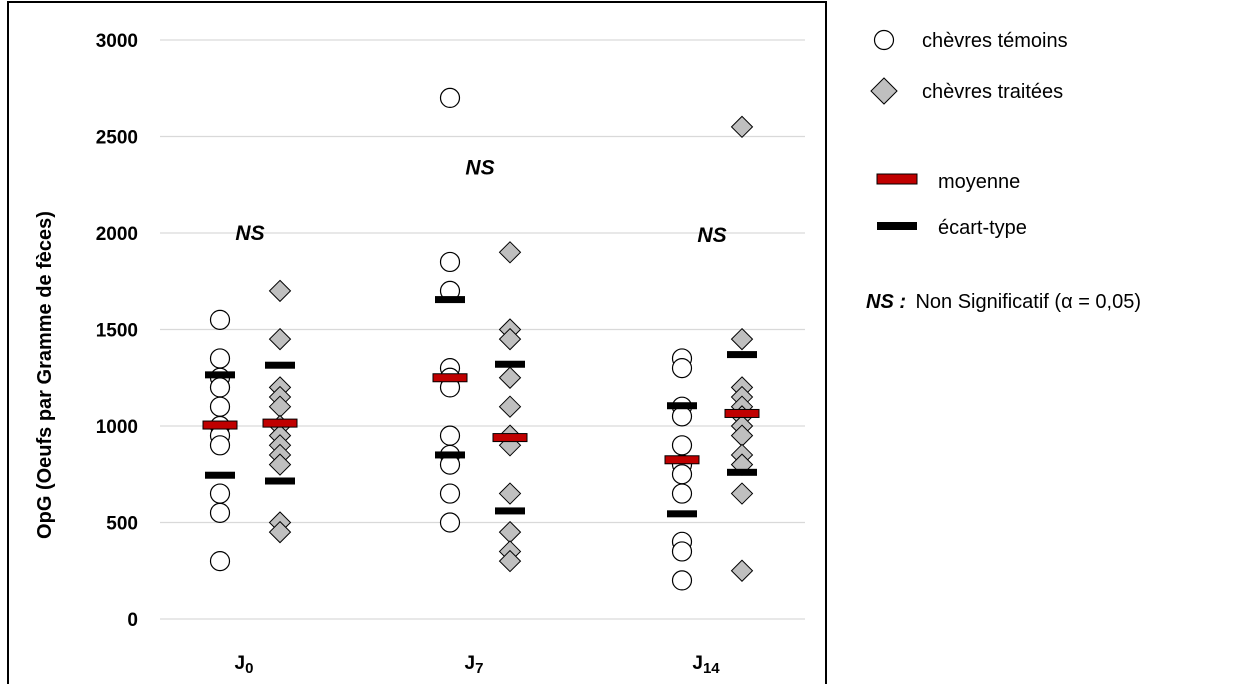  Describe the element at coordinates (884, 40) in the screenshot. I see `legend-circle-icon` at that location.